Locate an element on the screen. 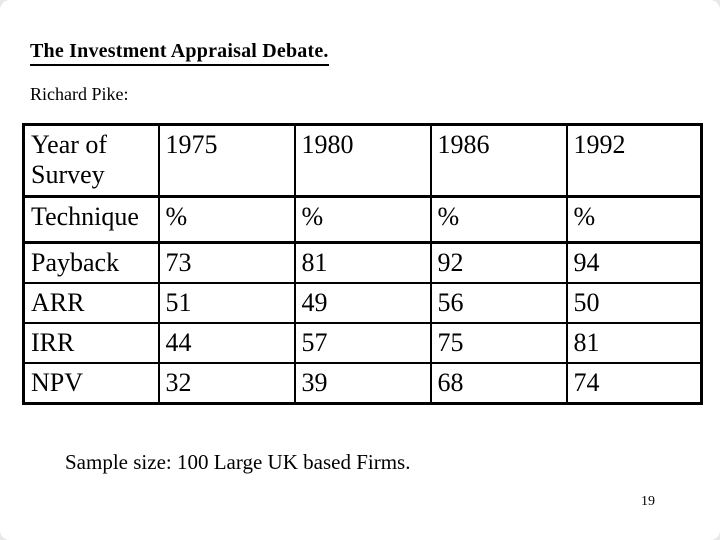 The height and width of the screenshot is (540, 720). page-title-text: The Investment Appraisal Debate. is located at coordinates (179, 53).